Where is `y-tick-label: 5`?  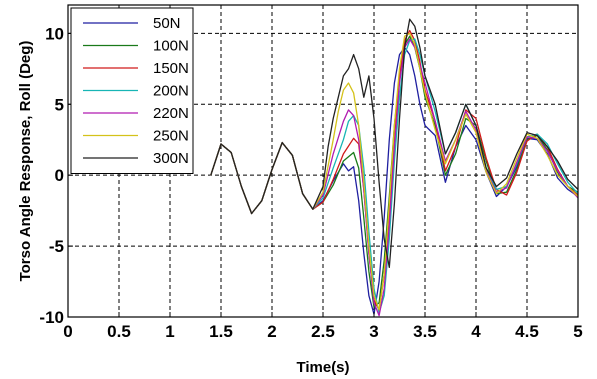 y-tick-label: 5 is located at coordinates (59, 104).